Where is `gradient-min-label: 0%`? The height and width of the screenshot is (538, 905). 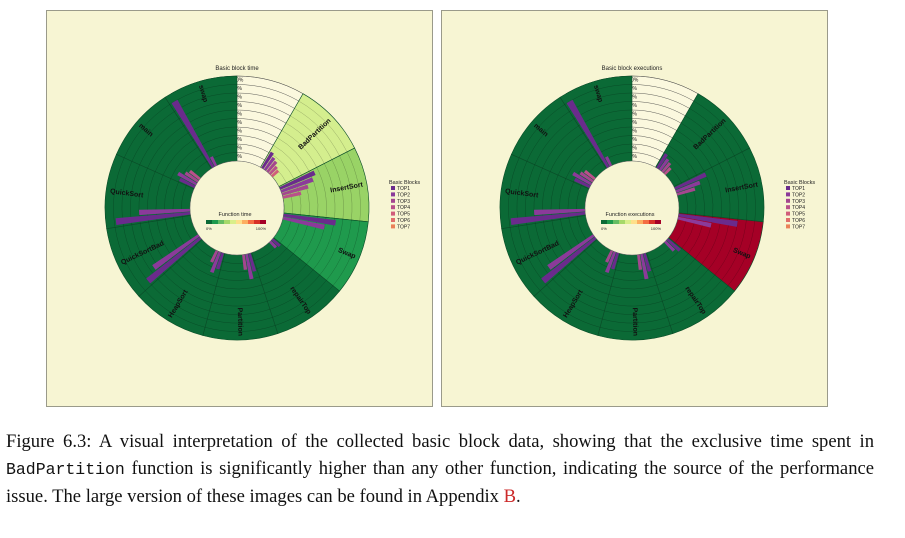
gradient-min-label: 0% is located at coordinates (209, 228).